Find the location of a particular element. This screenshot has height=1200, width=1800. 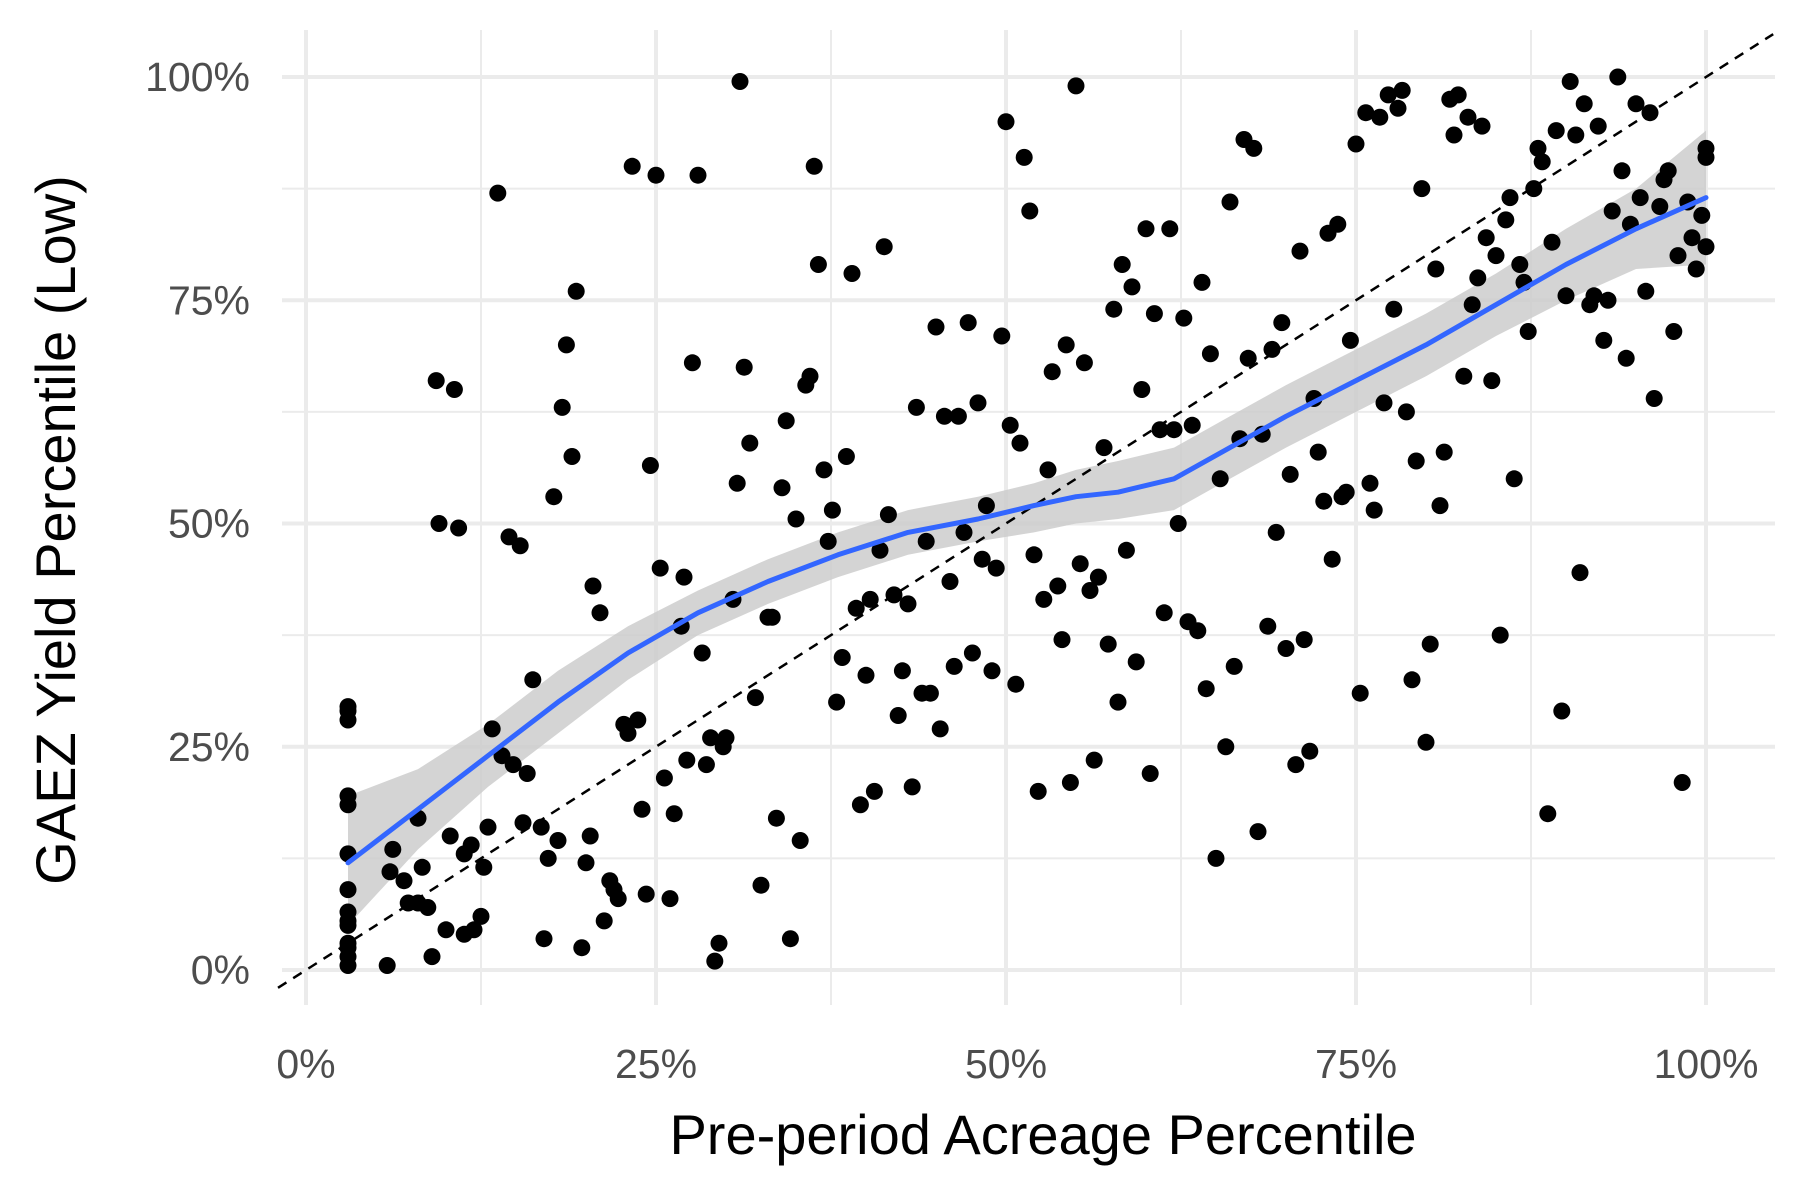

y-tick-label: 25% is located at coordinates (209, 747).